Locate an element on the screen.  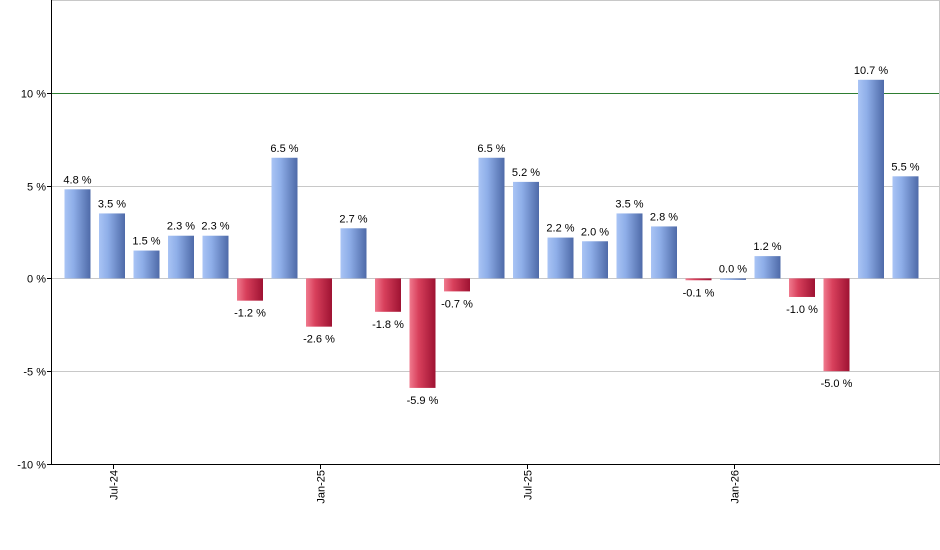
data-label: 2.0 % is located at coordinates (595, 232).